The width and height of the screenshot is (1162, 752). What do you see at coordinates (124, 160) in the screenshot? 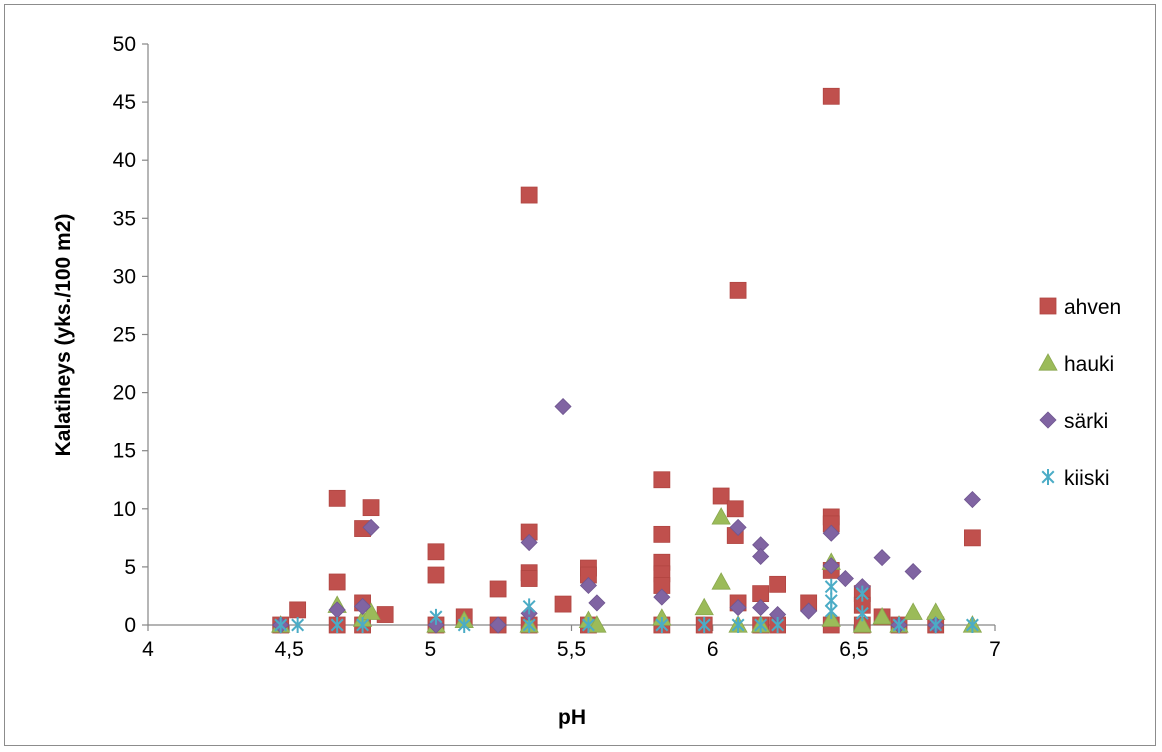
I see `y-tick-label: 40` at bounding box center [124, 160].